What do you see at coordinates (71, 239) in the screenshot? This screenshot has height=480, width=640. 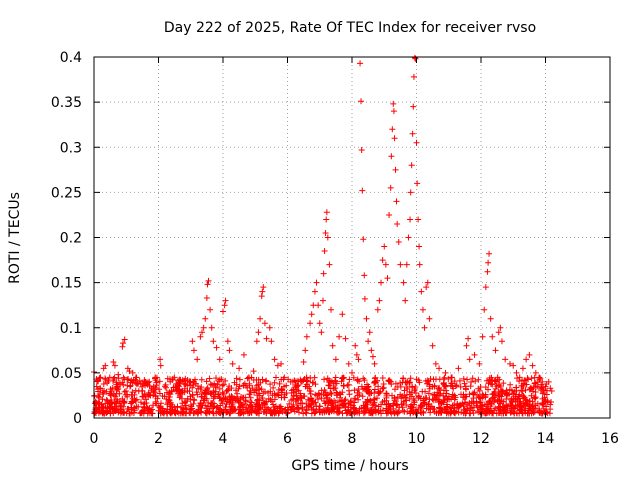 I see `y-tick-label: 0.2` at bounding box center [71, 239].